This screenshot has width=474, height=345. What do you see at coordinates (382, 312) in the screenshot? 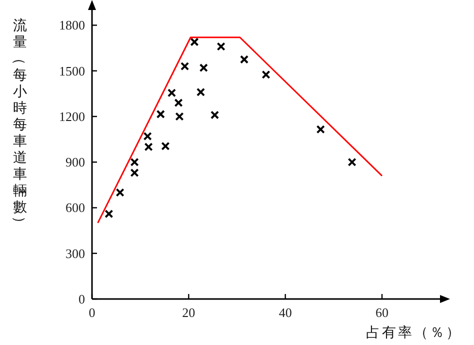
I see `x-tick-label: 60` at bounding box center [382, 312].